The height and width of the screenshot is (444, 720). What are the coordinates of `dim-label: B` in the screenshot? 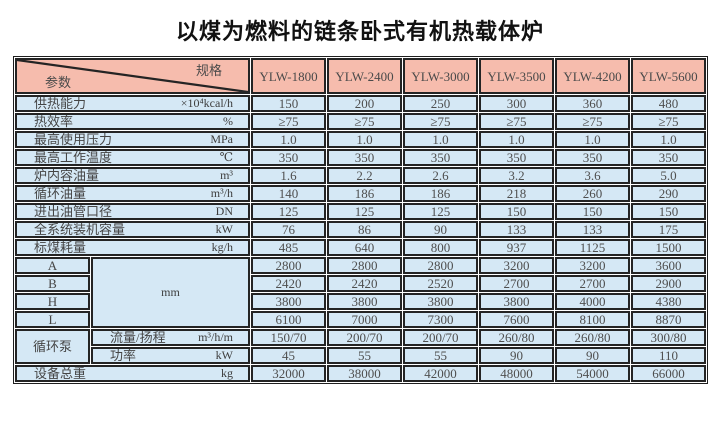 It's located at (52, 283).